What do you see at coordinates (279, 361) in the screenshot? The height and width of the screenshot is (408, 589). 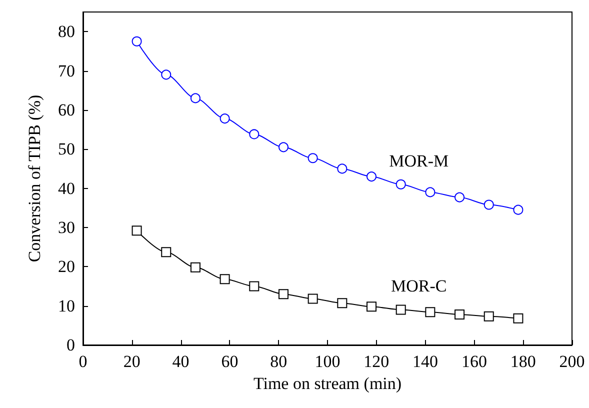 I see `x-tick-label: 80` at bounding box center [279, 361].